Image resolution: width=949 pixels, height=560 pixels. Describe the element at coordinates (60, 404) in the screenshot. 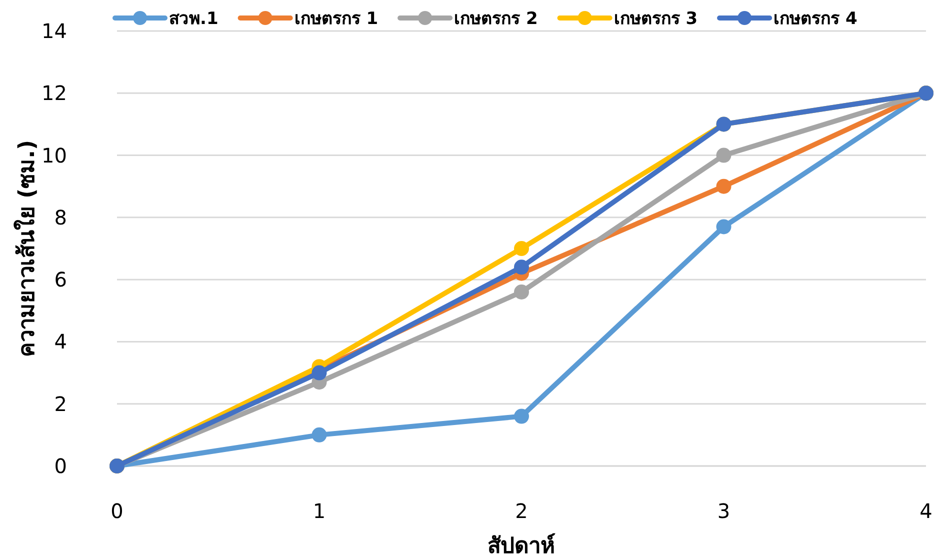

I see `y-tick-label: 2` at that location.